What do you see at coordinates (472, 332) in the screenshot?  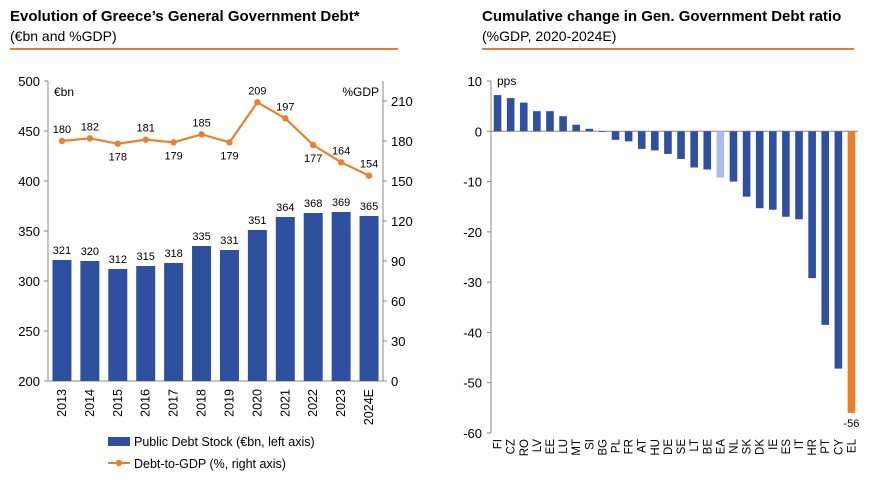 I see `y-axis-tick-label: -40` at bounding box center [472, 332].